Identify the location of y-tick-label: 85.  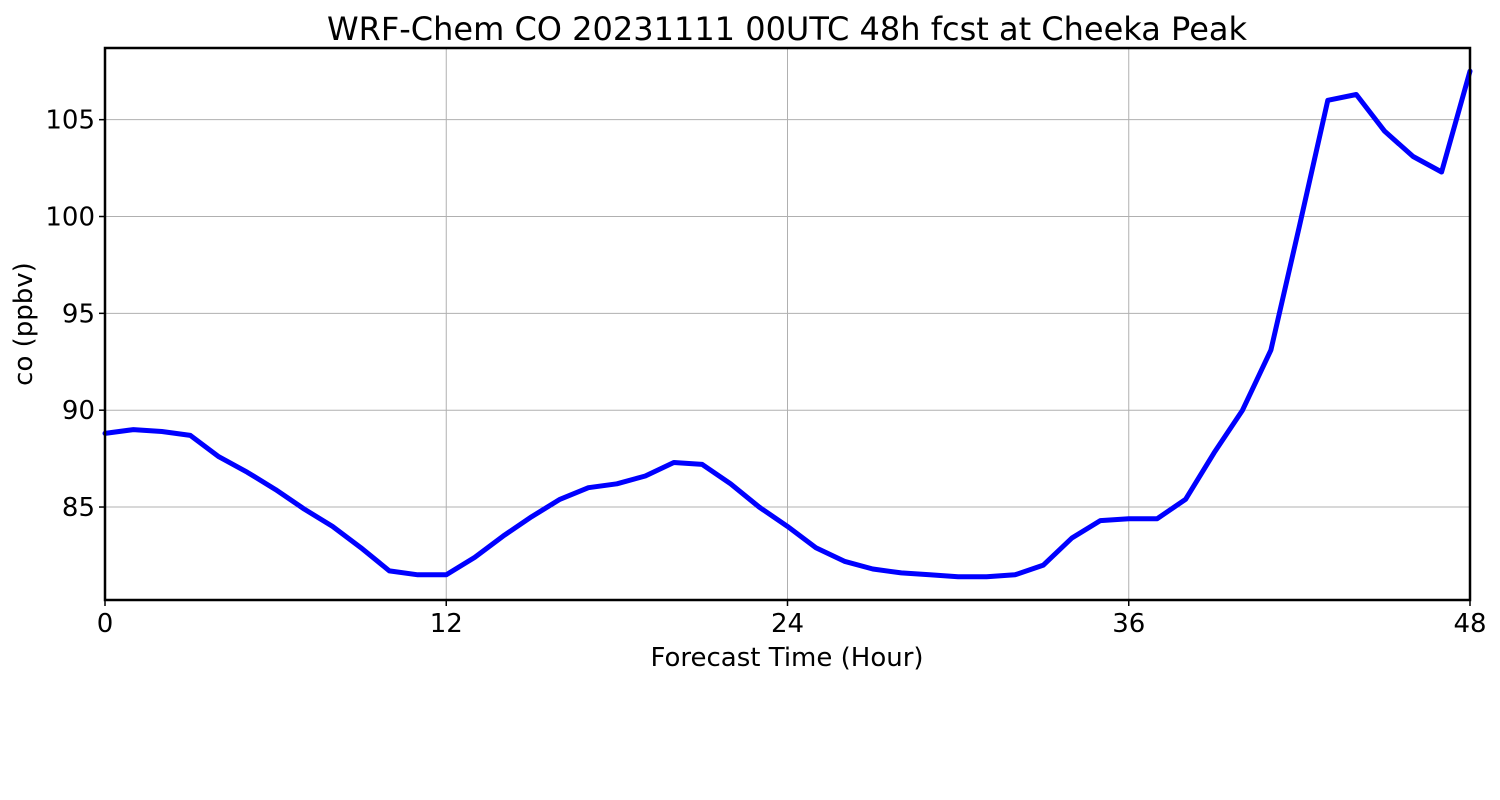
(78, 508).